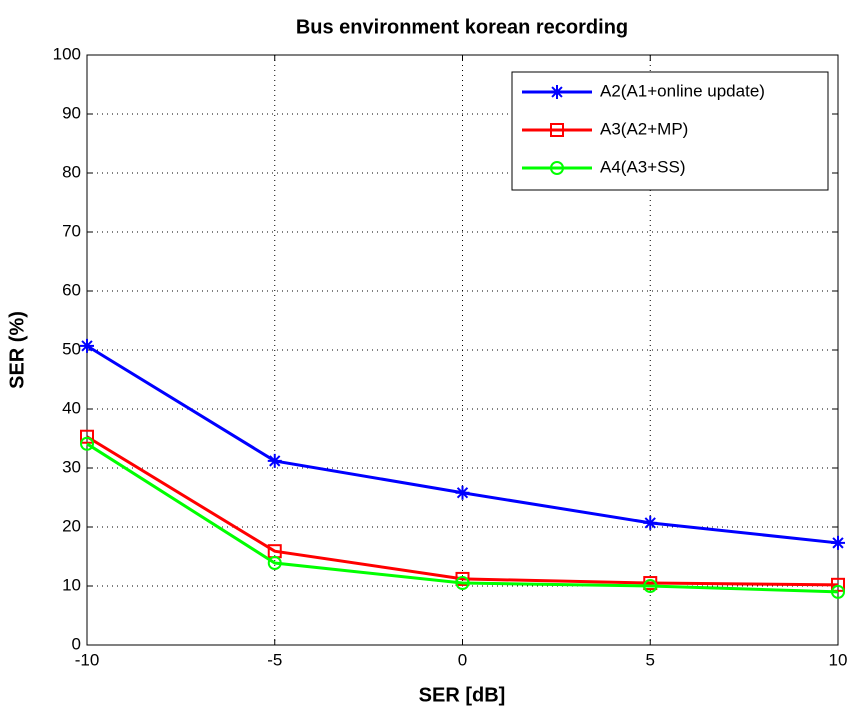 The width and height of the screenshot is (858, 726). I want to click on y-tick-label: 10, so click(71, 584).